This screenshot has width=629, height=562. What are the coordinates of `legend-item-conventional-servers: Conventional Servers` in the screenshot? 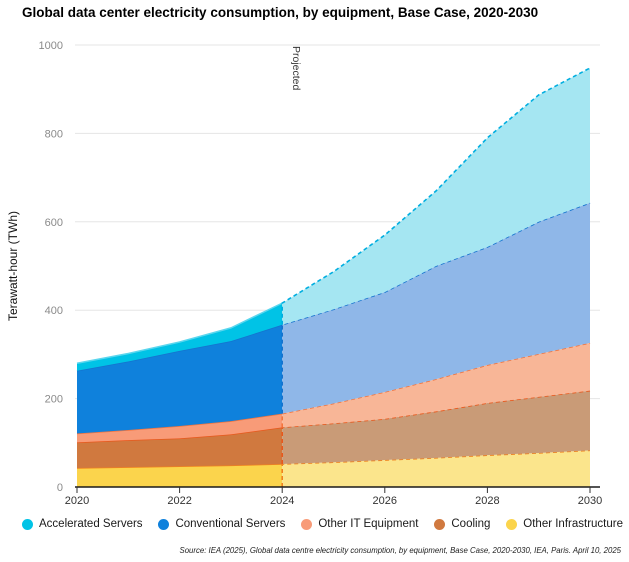 It's located at (221, 524).